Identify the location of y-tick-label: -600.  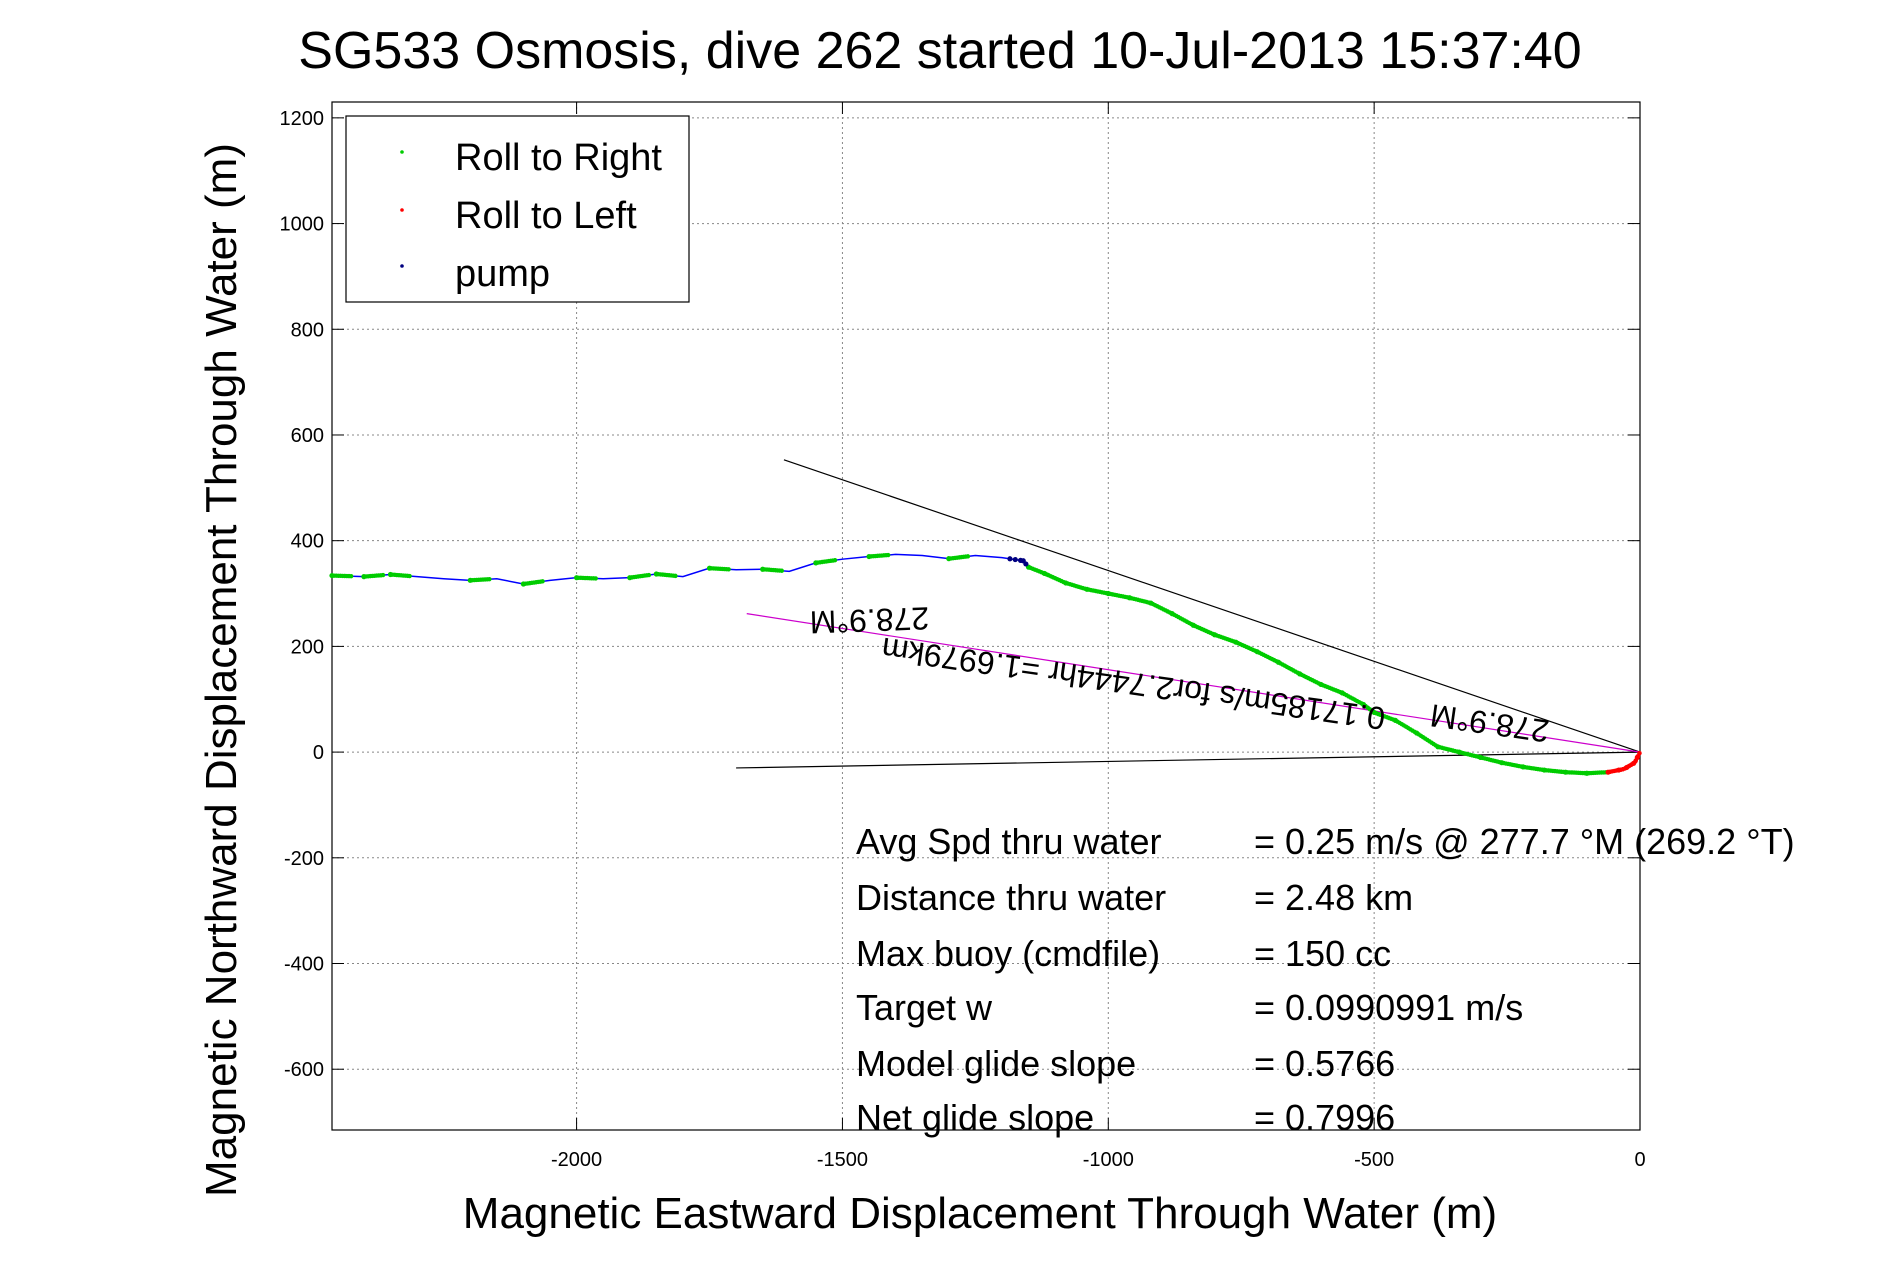
(304, 1070).